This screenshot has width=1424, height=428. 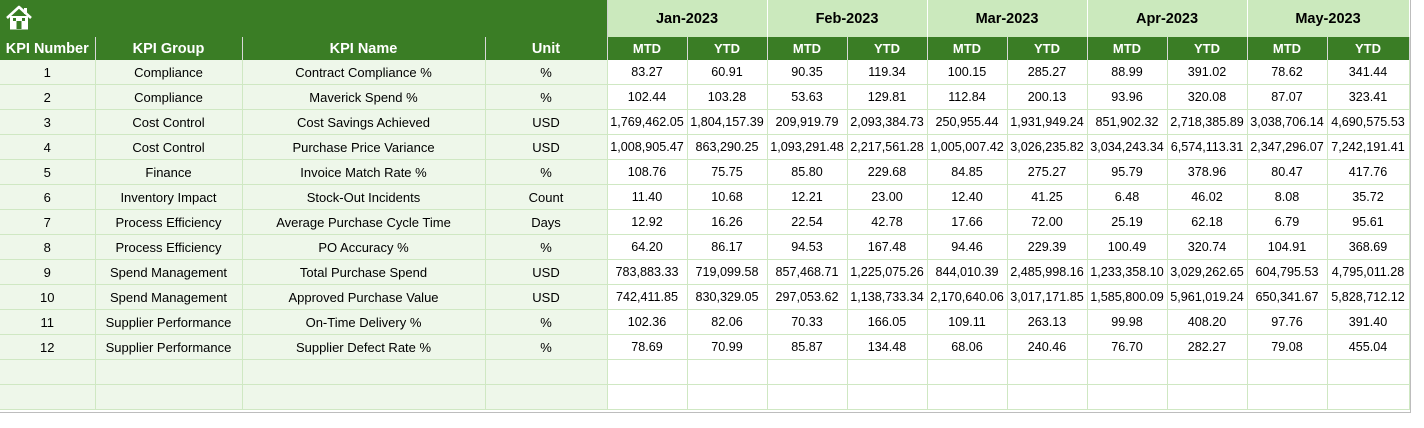 What do you see at coordinates (647, 322) in the screenshot?
I see `mtd-value-cell: 102.36` at bounding box center [647, 322].